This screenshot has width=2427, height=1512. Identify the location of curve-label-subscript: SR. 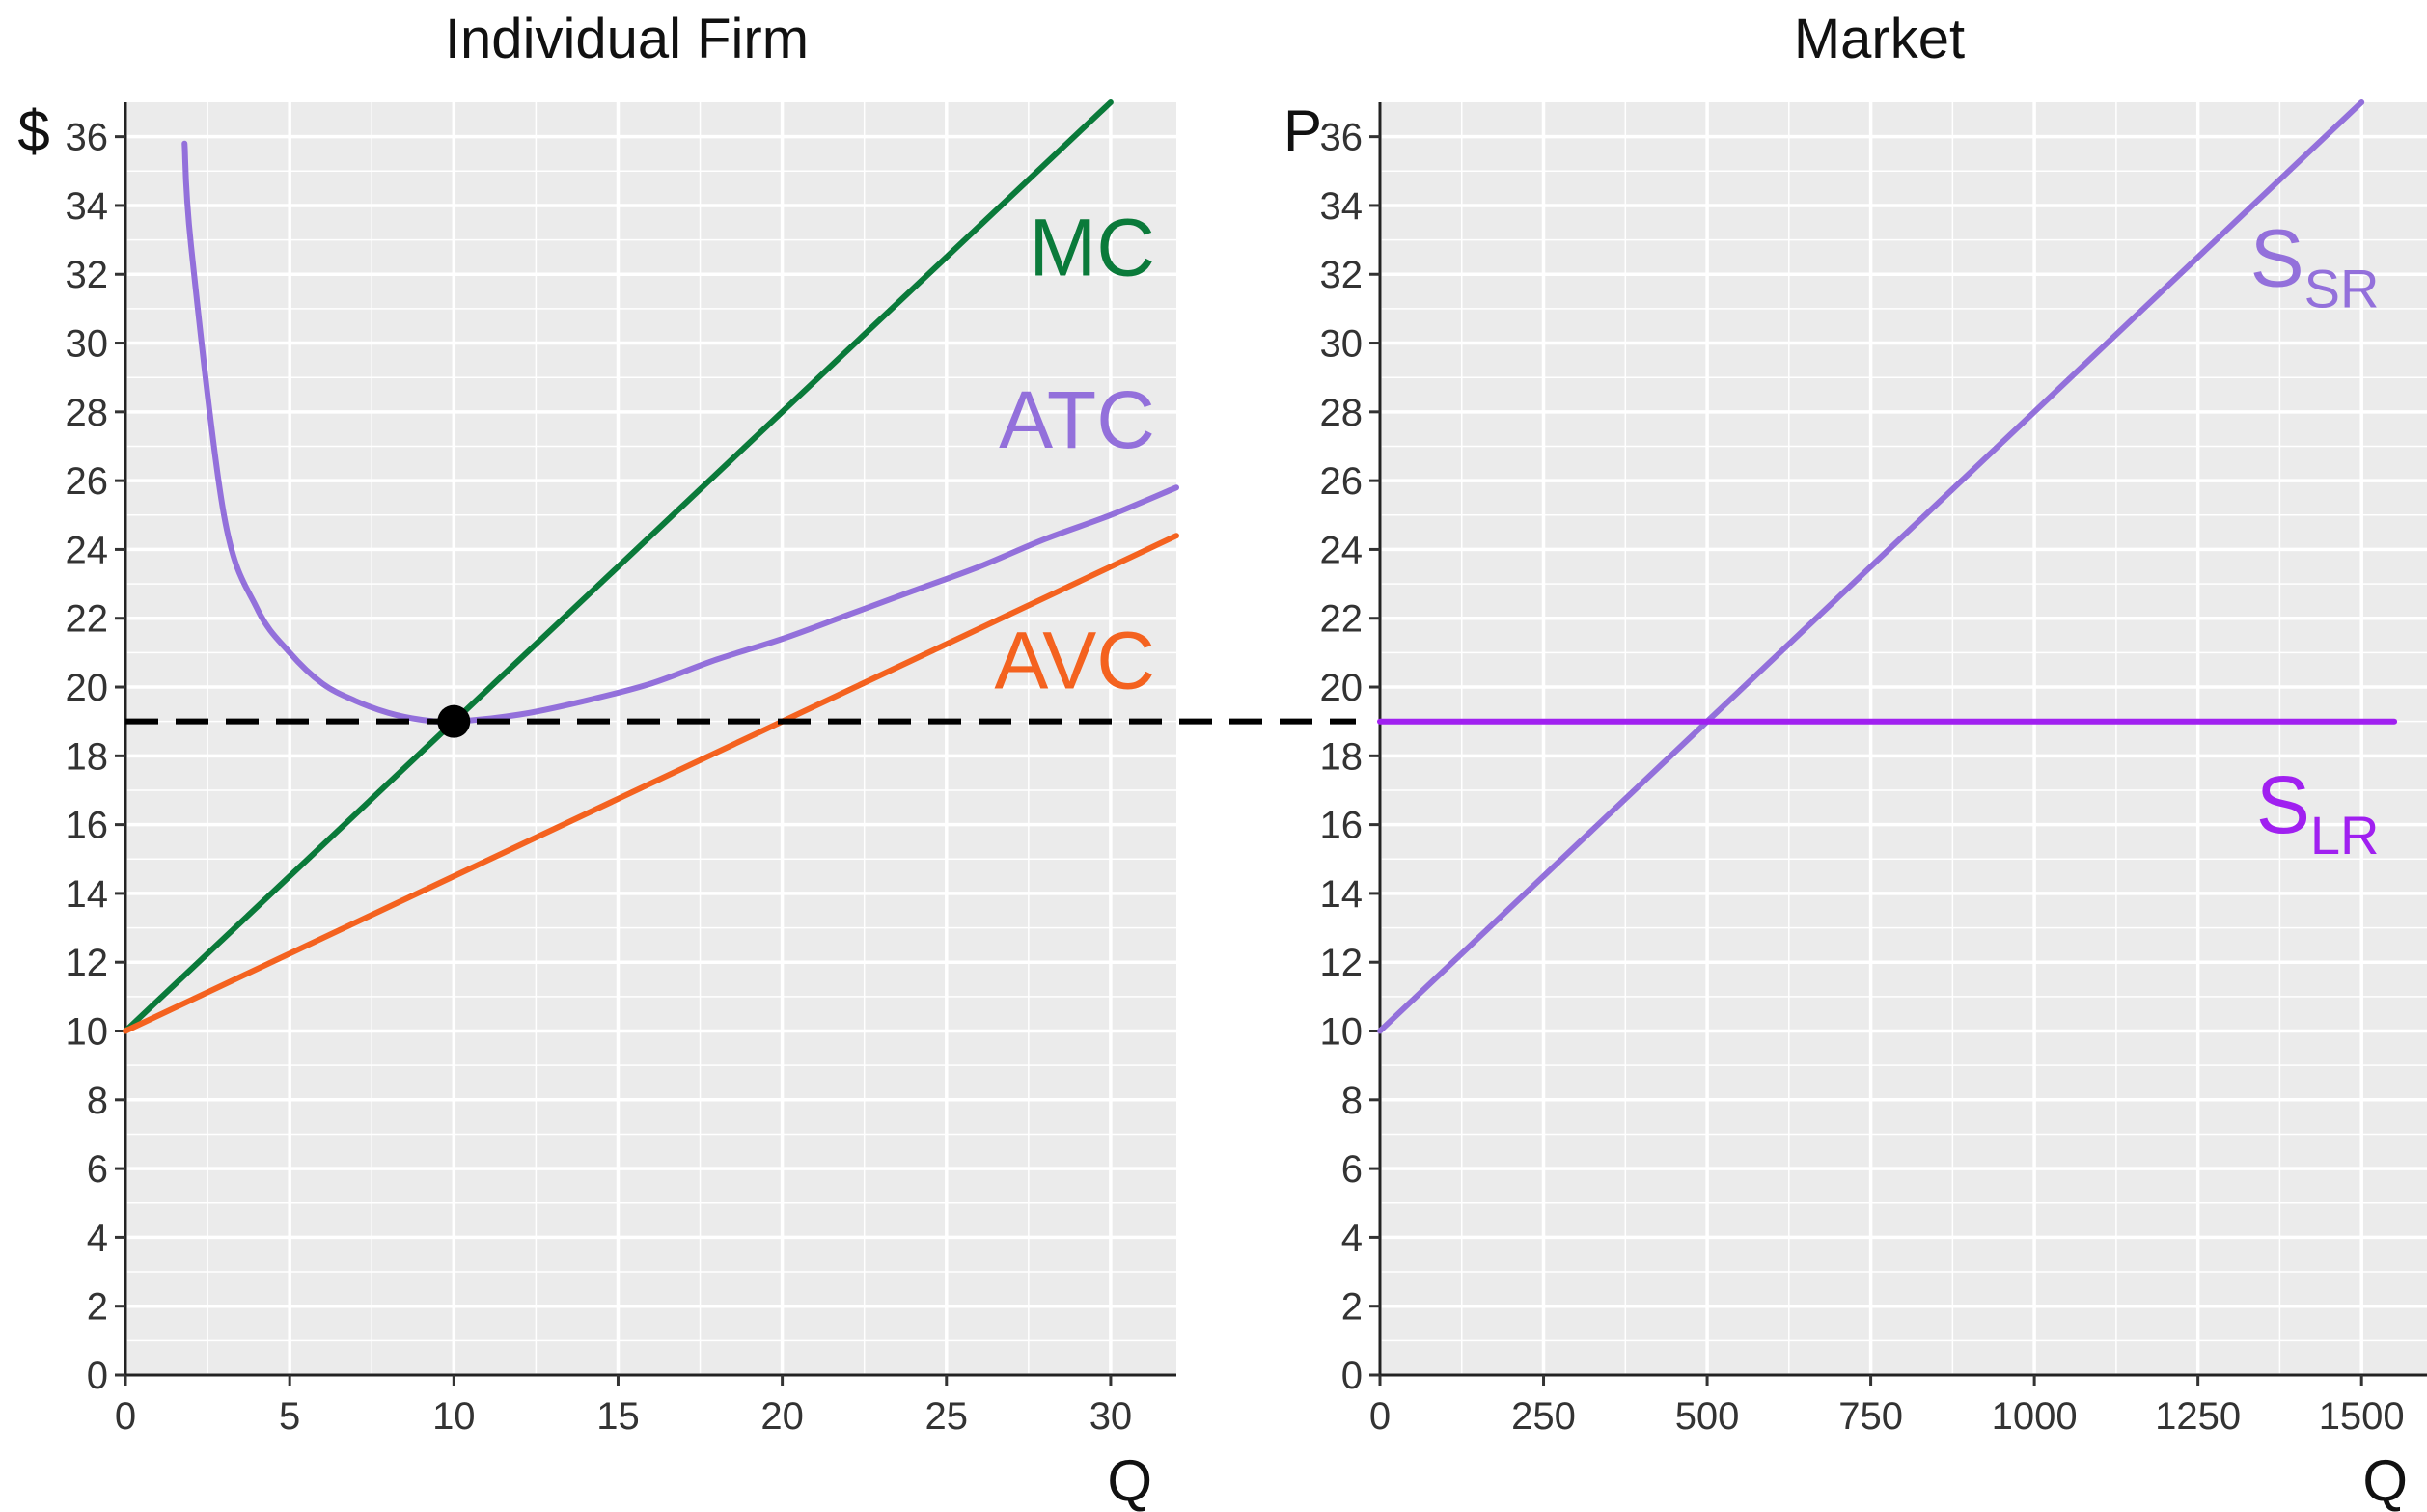
(2342, 288).